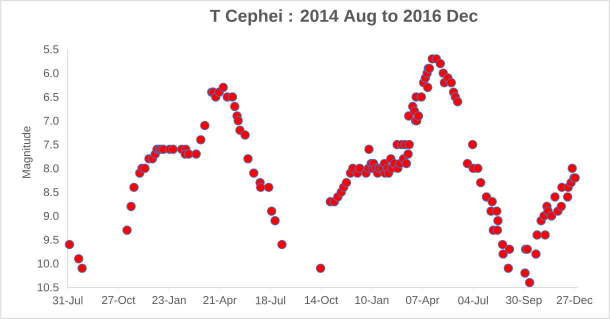 The image size is (610, 319). I want to click on y-tick-label: 10.5, so click(48, 287).